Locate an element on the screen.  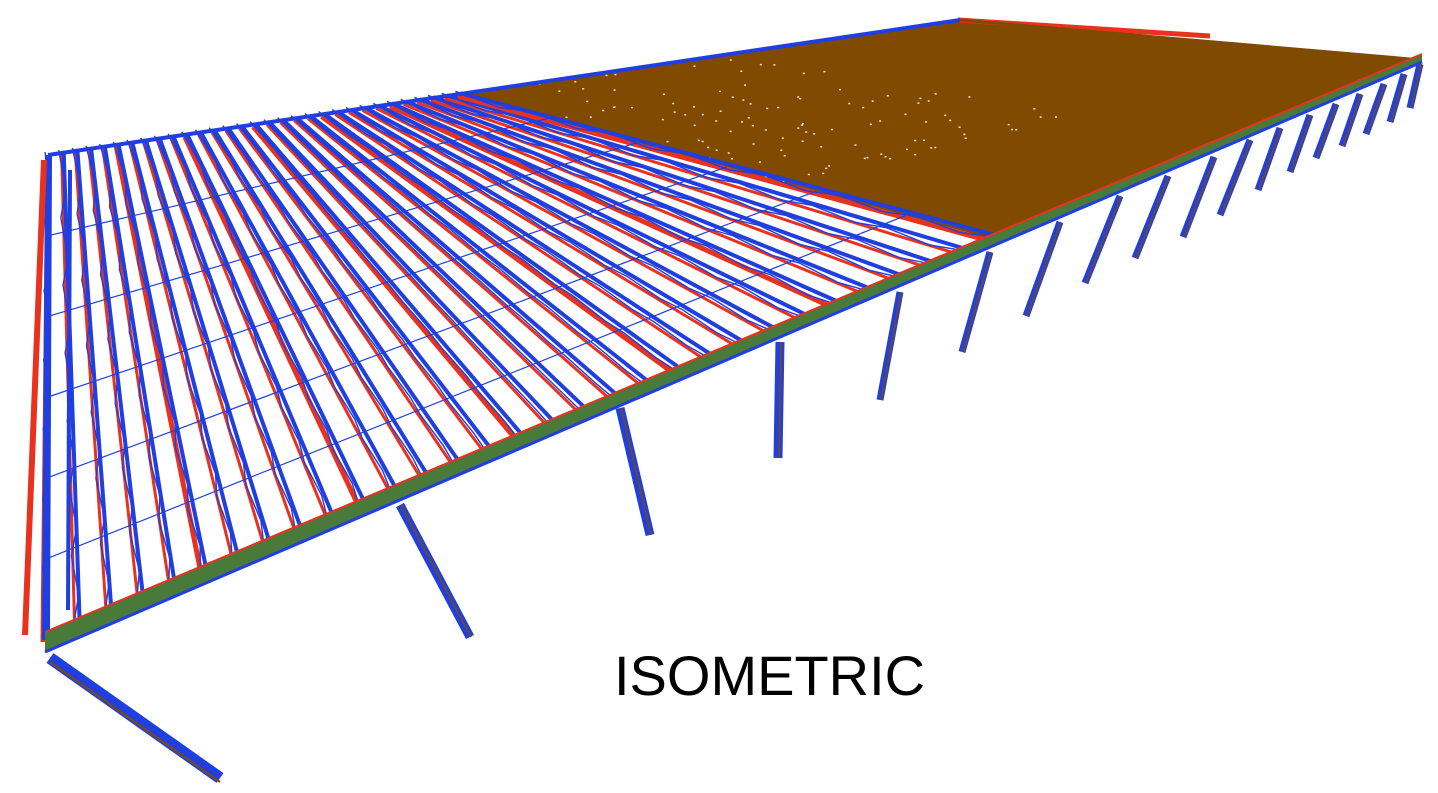
end-truss-red is located at coordinates (34, 397).